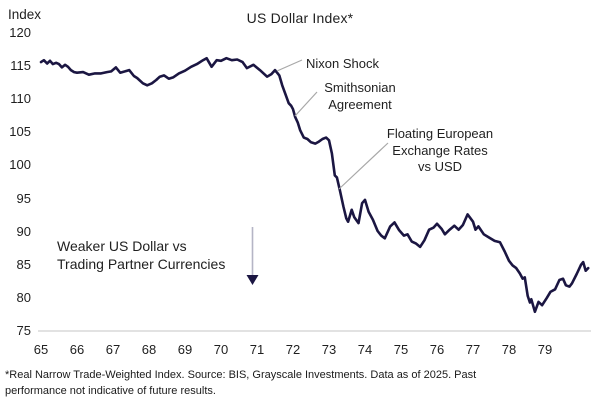  I want to click on nixon-shock-leader-line, so click(289, 65).